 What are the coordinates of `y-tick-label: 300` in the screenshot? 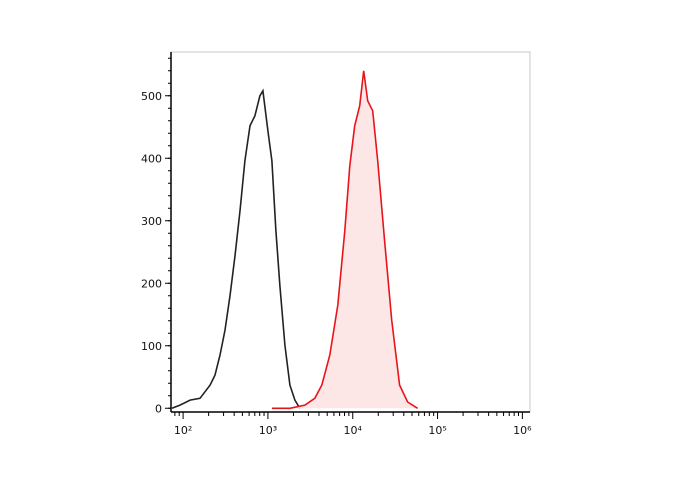 It's located at (151, 221).